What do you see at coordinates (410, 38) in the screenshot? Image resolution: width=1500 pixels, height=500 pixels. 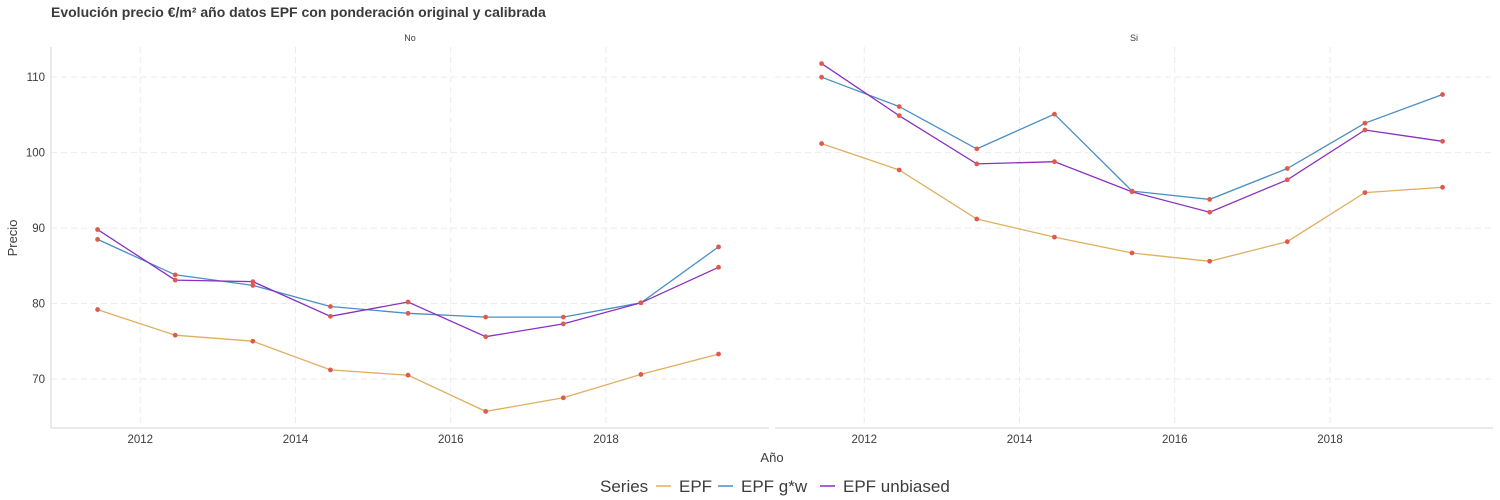 I see `panel-label: No` at bounding box center [410, 38].